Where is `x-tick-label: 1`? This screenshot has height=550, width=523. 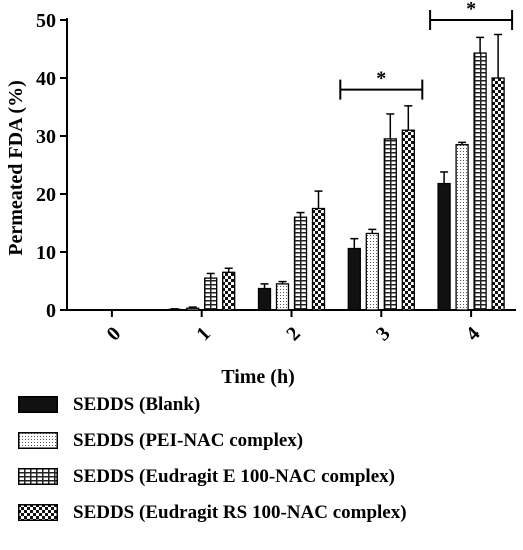 x-tick-label: 1 is located at coordinates (203, 334).